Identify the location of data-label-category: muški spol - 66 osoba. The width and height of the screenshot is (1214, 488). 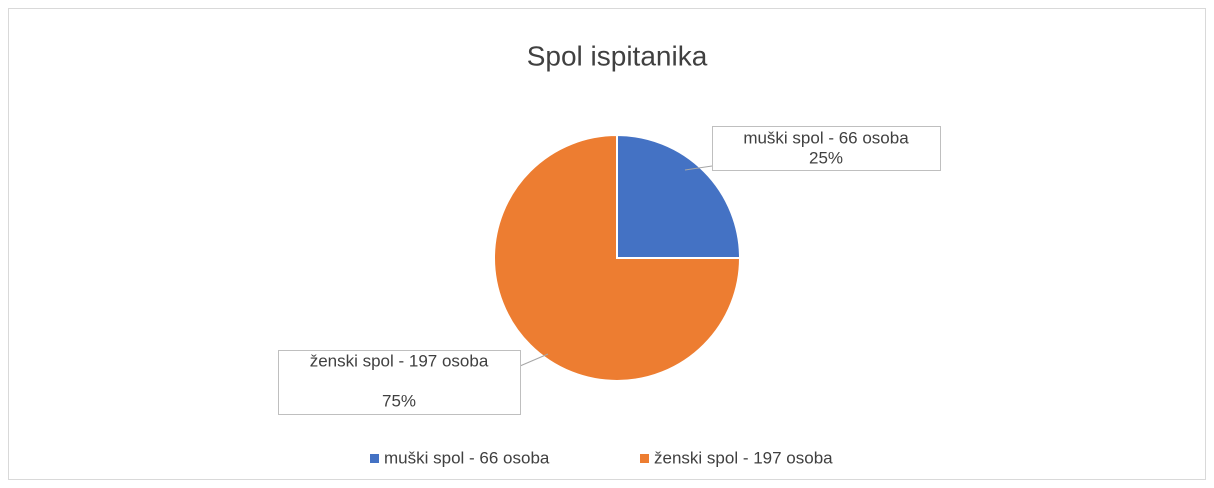
(826, 137).